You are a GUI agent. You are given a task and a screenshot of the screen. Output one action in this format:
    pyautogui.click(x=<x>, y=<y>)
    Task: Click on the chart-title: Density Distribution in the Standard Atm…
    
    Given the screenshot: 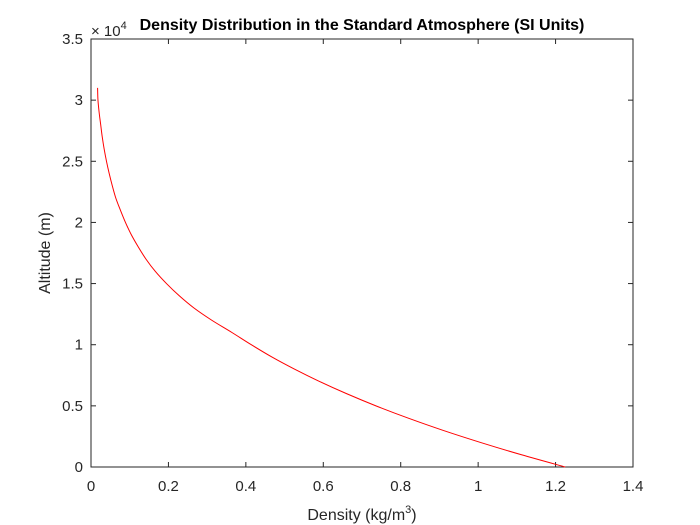 What is the action you would take?
    pyautogui.click(x=362, y=25)
    